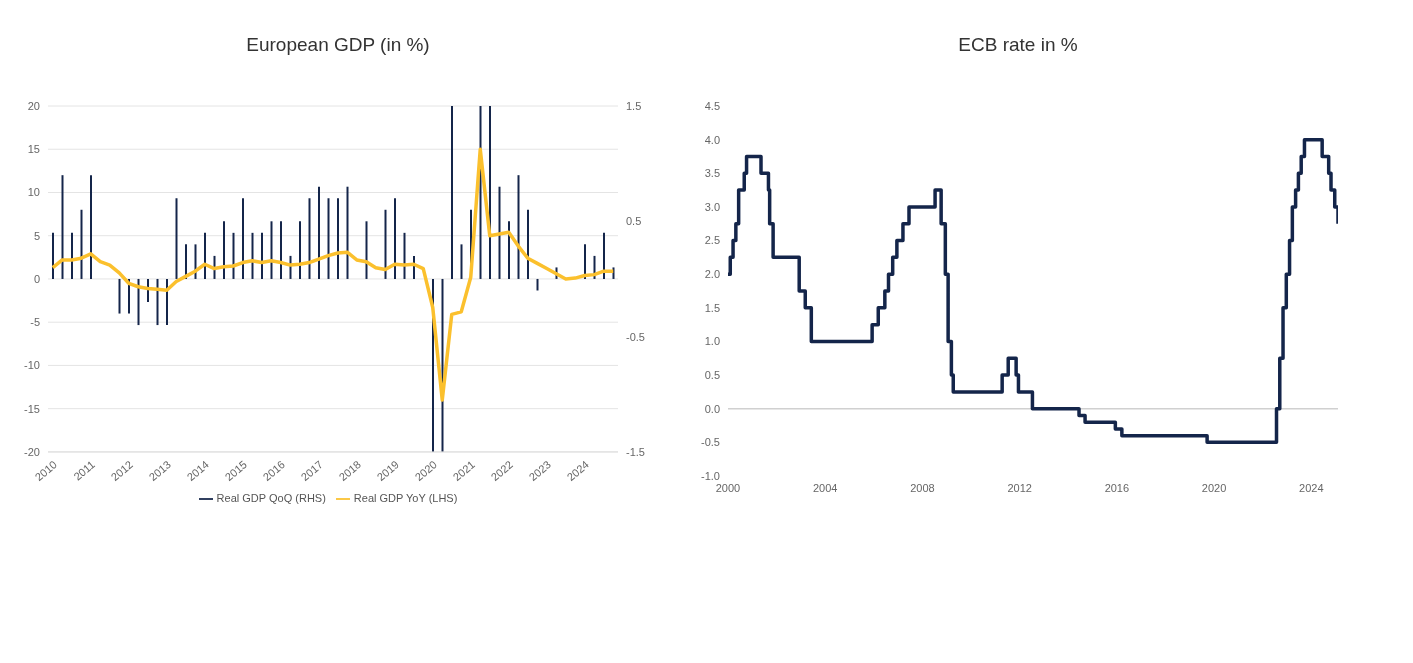 The image size is (1413, 663). Describe the element at coordinates (825, 487) in the screenshot. I see `x-tick-label: 2004` at that location.